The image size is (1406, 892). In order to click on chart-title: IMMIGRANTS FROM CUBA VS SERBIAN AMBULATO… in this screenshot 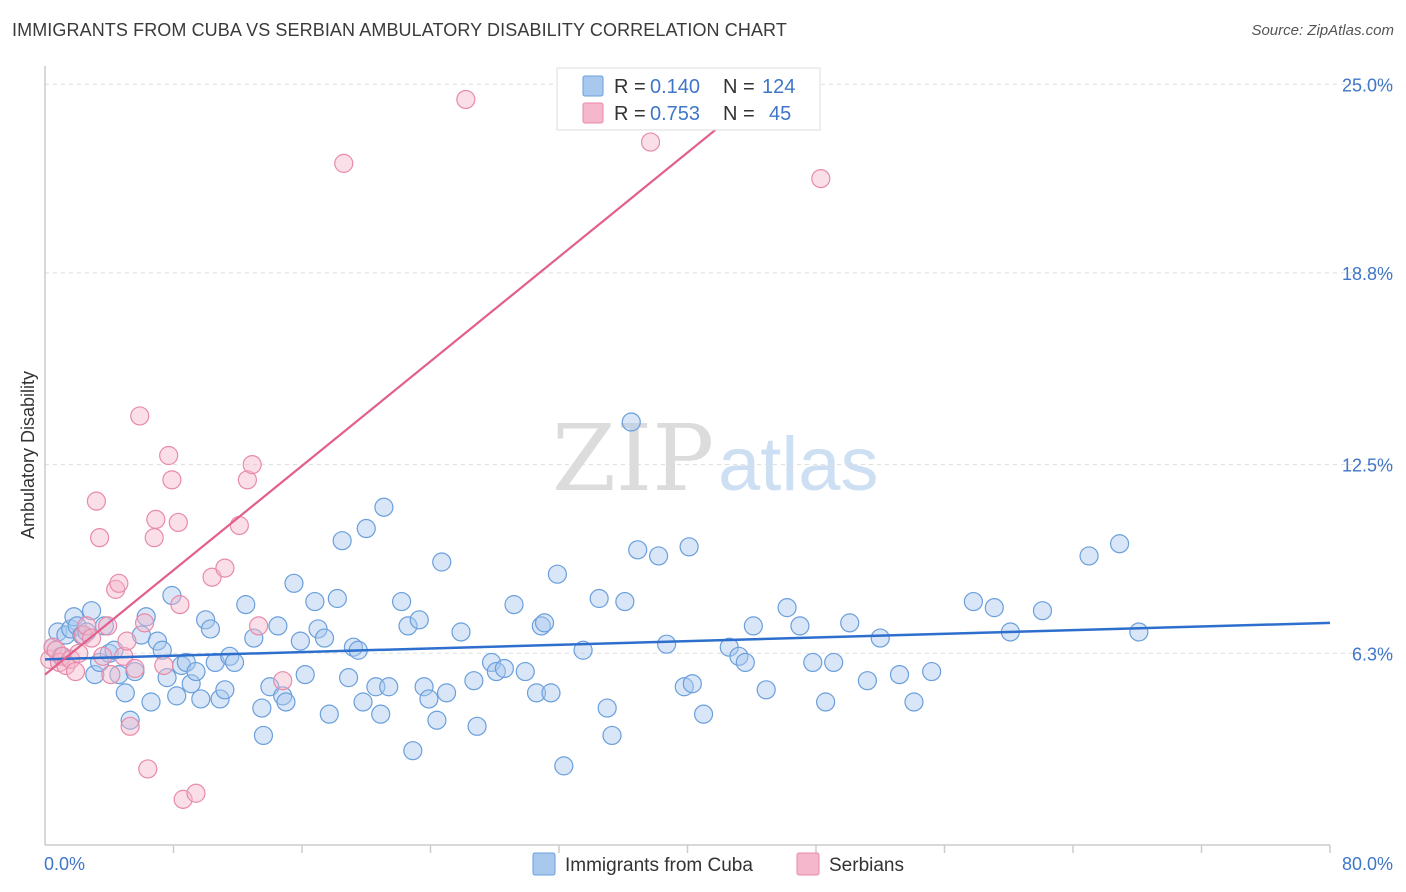, I will do `click(399, 30)`.